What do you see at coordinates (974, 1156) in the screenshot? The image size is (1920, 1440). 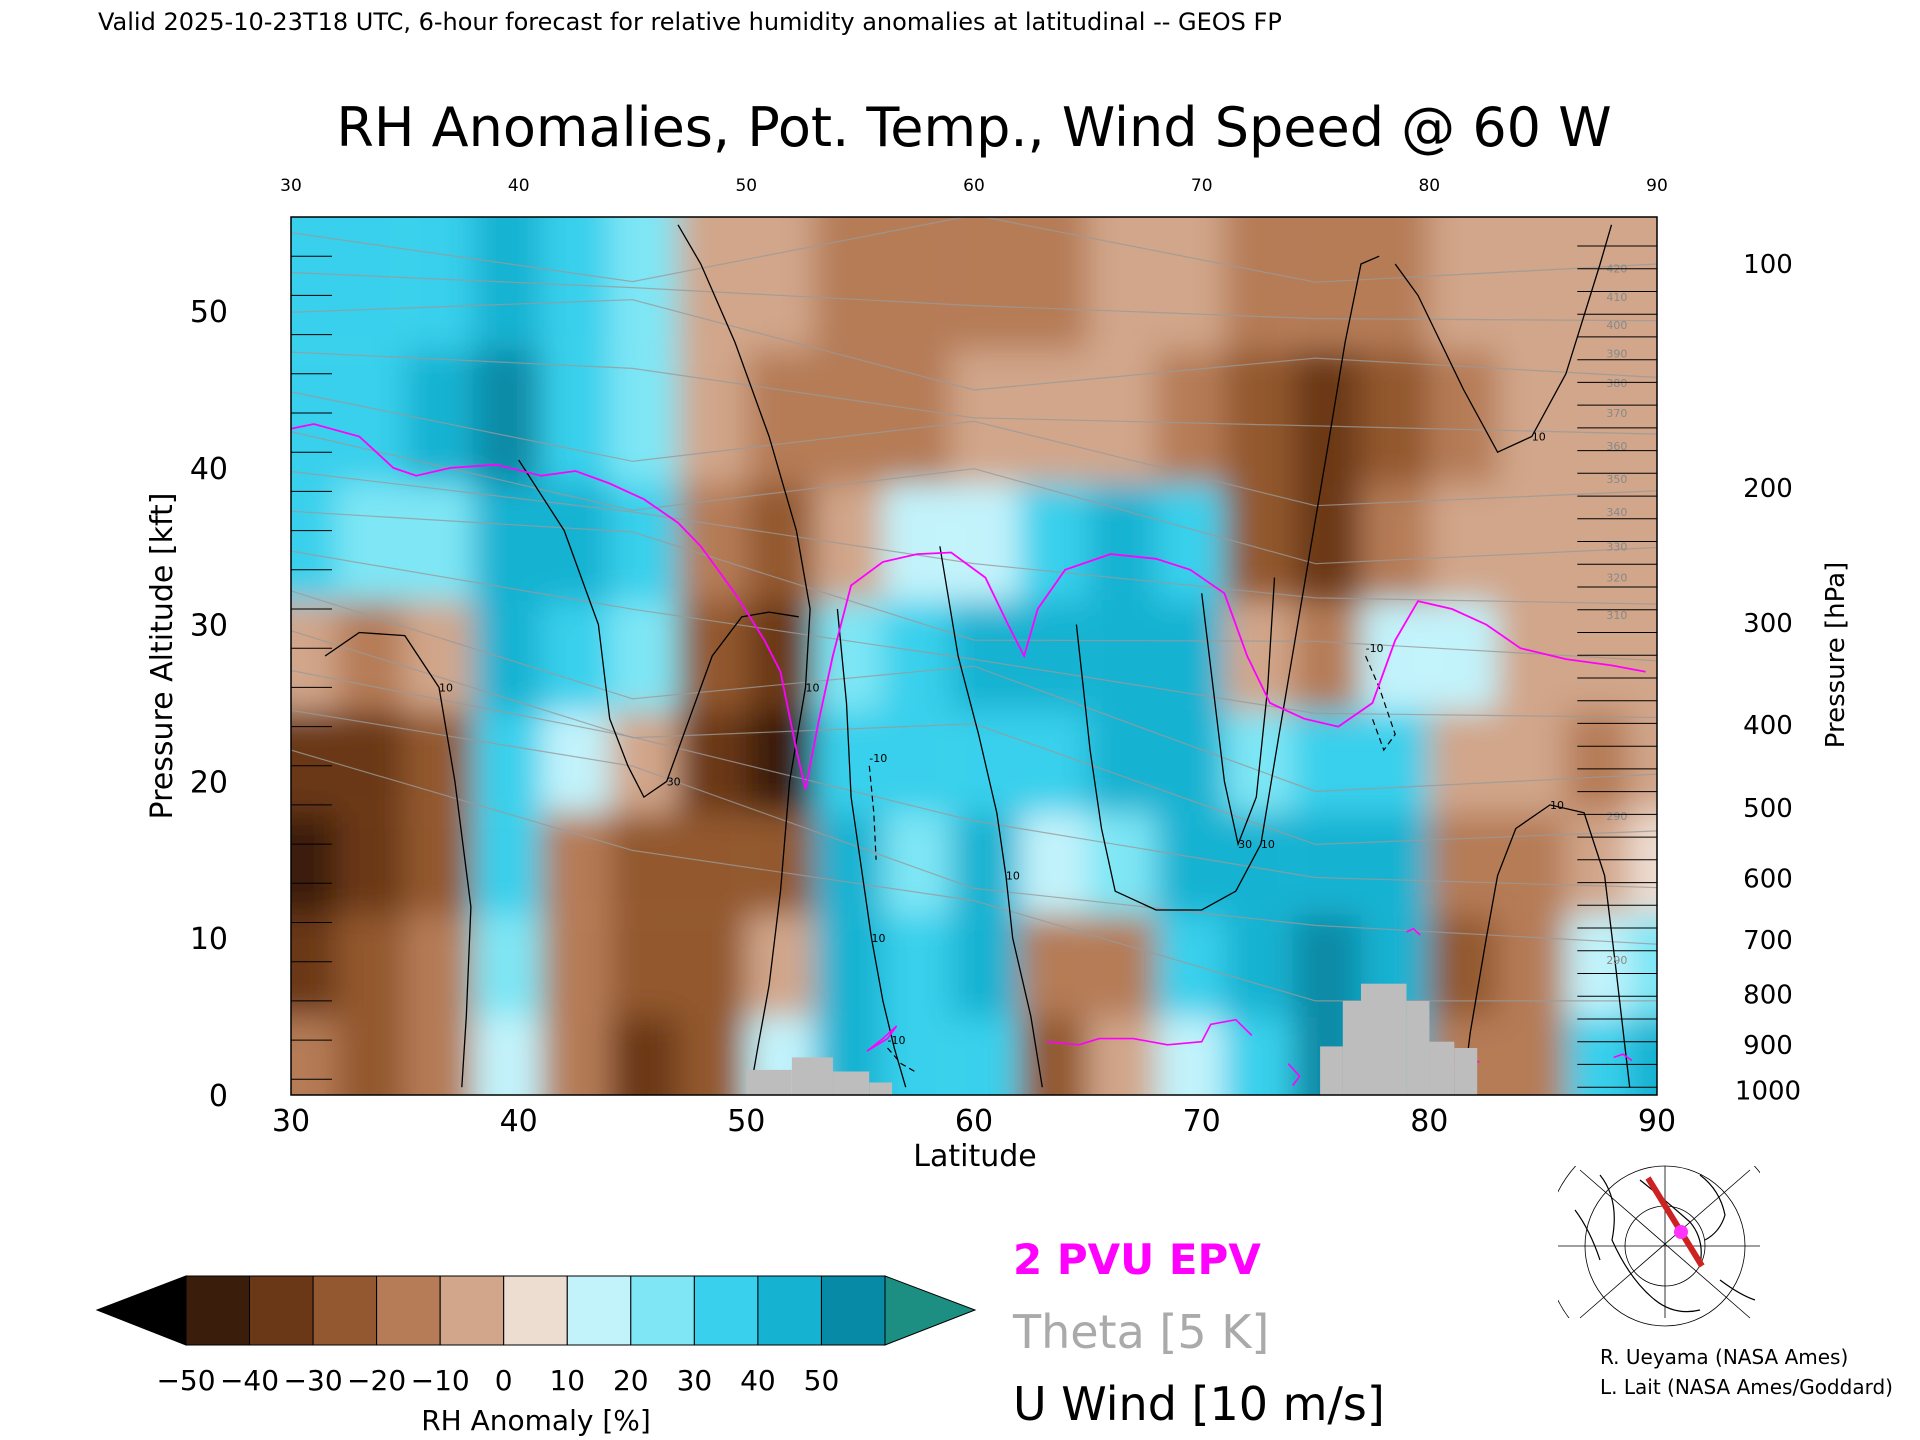 I see `x-axis-label: Latitude` at bounding box center [974, 1156].